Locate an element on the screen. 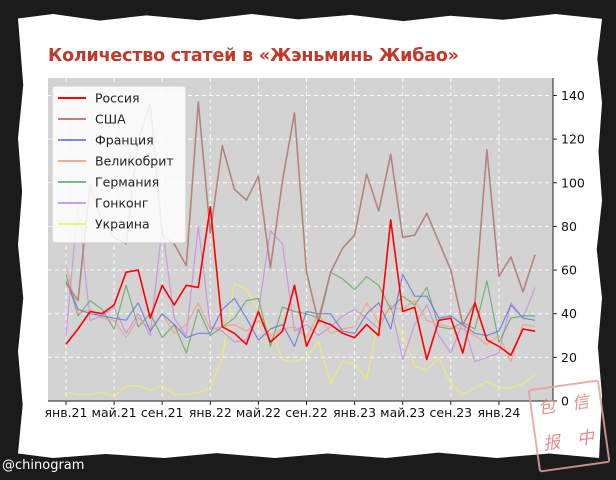  x-tick-label: сен.23 is located at coordinates (451, 412).